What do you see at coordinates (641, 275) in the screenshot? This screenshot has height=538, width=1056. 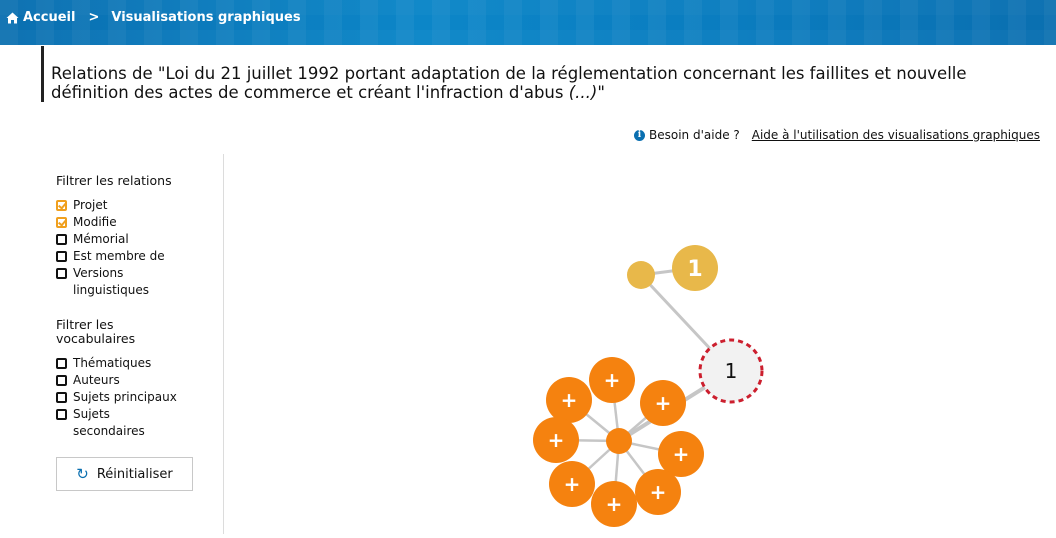 I see `projet-node` at bounding box center [641, 275].